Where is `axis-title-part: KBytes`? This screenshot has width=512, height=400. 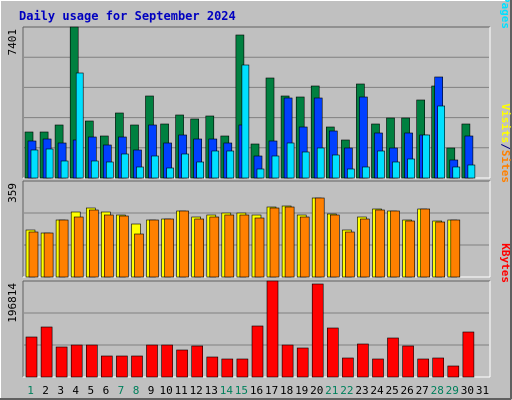 axis-title-part: KBytes is located at coordinates (505, 263).